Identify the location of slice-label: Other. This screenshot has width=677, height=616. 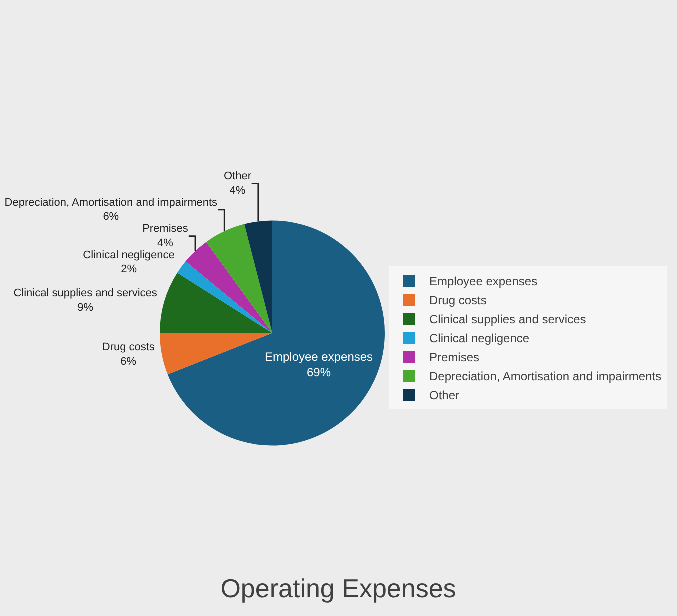
(238, 176).